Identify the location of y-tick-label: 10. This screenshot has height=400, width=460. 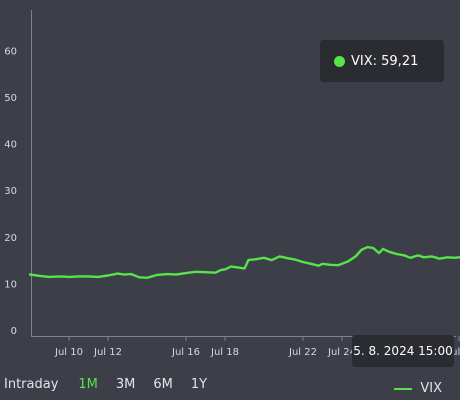
(10, 284).